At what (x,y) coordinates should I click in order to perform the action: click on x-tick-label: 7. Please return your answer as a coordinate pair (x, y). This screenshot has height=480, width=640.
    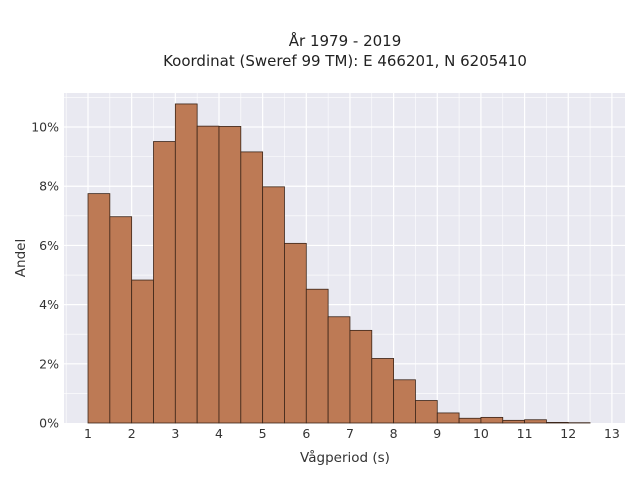
    Looking at the image, I should click on (350, 433).